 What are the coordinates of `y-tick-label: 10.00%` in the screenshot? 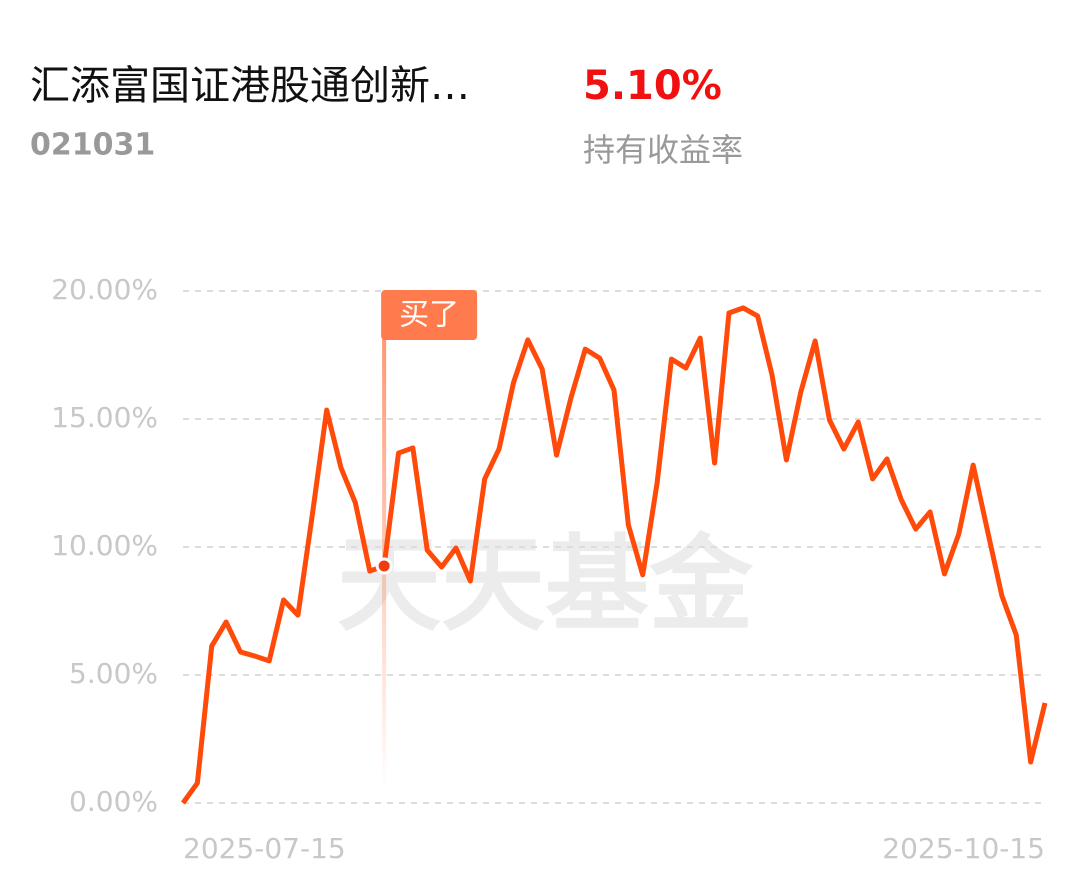 It's located at (104, 545).